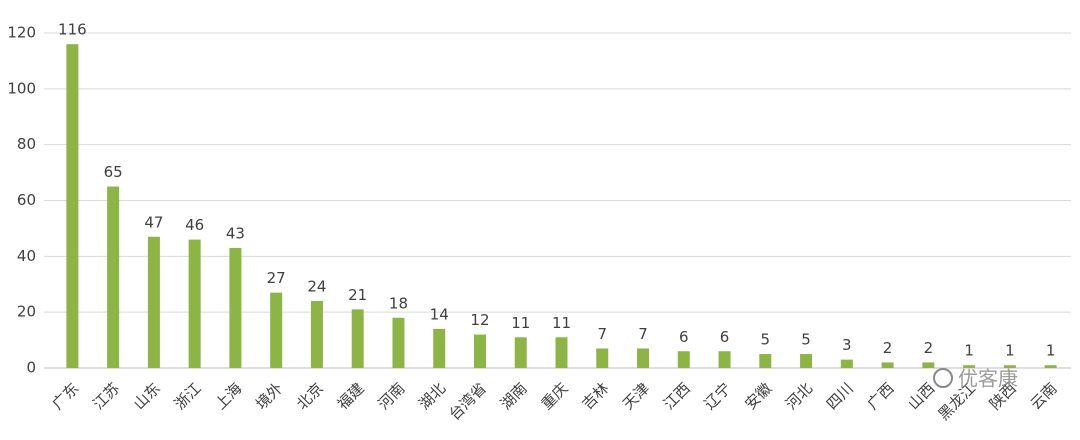 The height and width of the screenshot is (440, 1080). I want to click on x-tick-label: 山东, so click(147, 396).